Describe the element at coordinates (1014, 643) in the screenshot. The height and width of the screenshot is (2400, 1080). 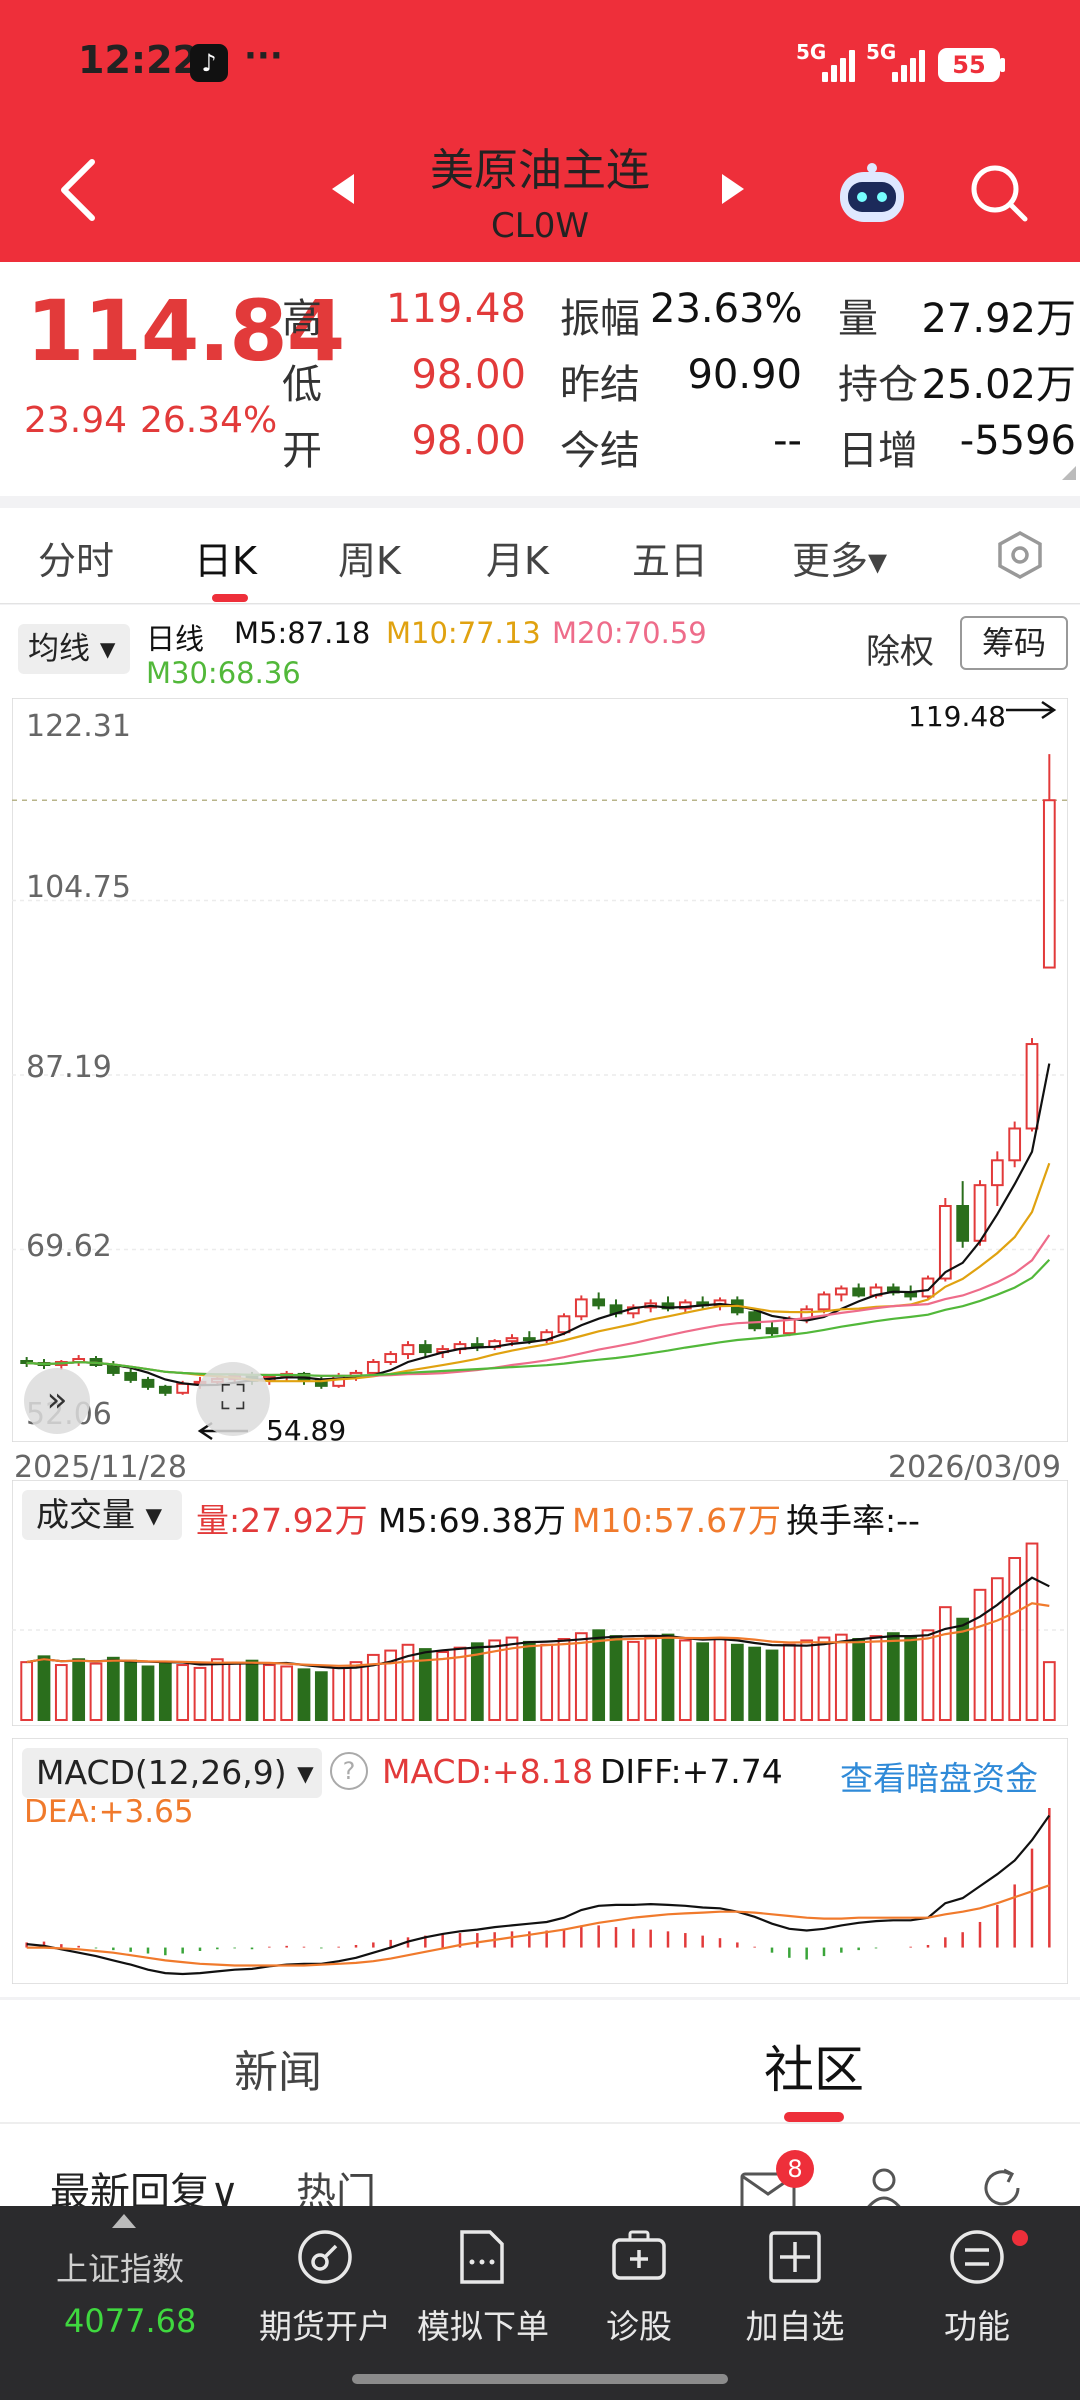
I see `chips-button: 筹码` at that location.